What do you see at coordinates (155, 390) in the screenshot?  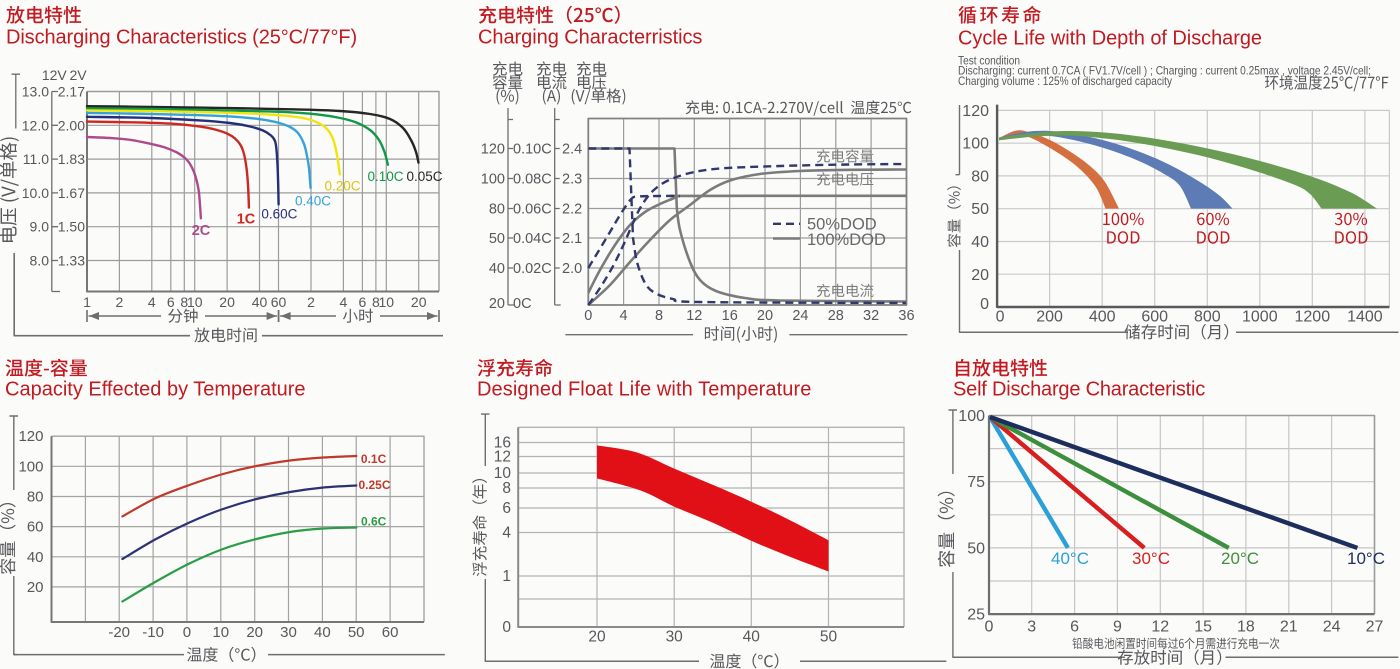 I see `svg-text:Capacity Effected by Temperatu: Capacity Effected by Temperature` at bounding box center [155, 390].